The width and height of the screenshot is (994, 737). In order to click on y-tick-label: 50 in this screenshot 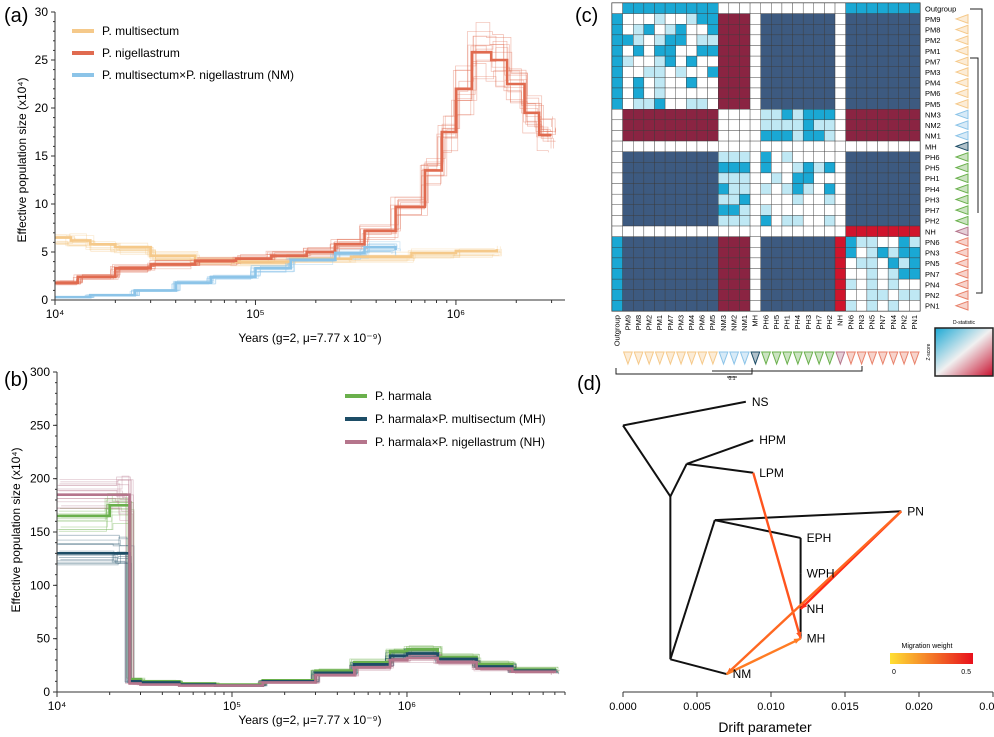, I will do `click(44, 639)`.